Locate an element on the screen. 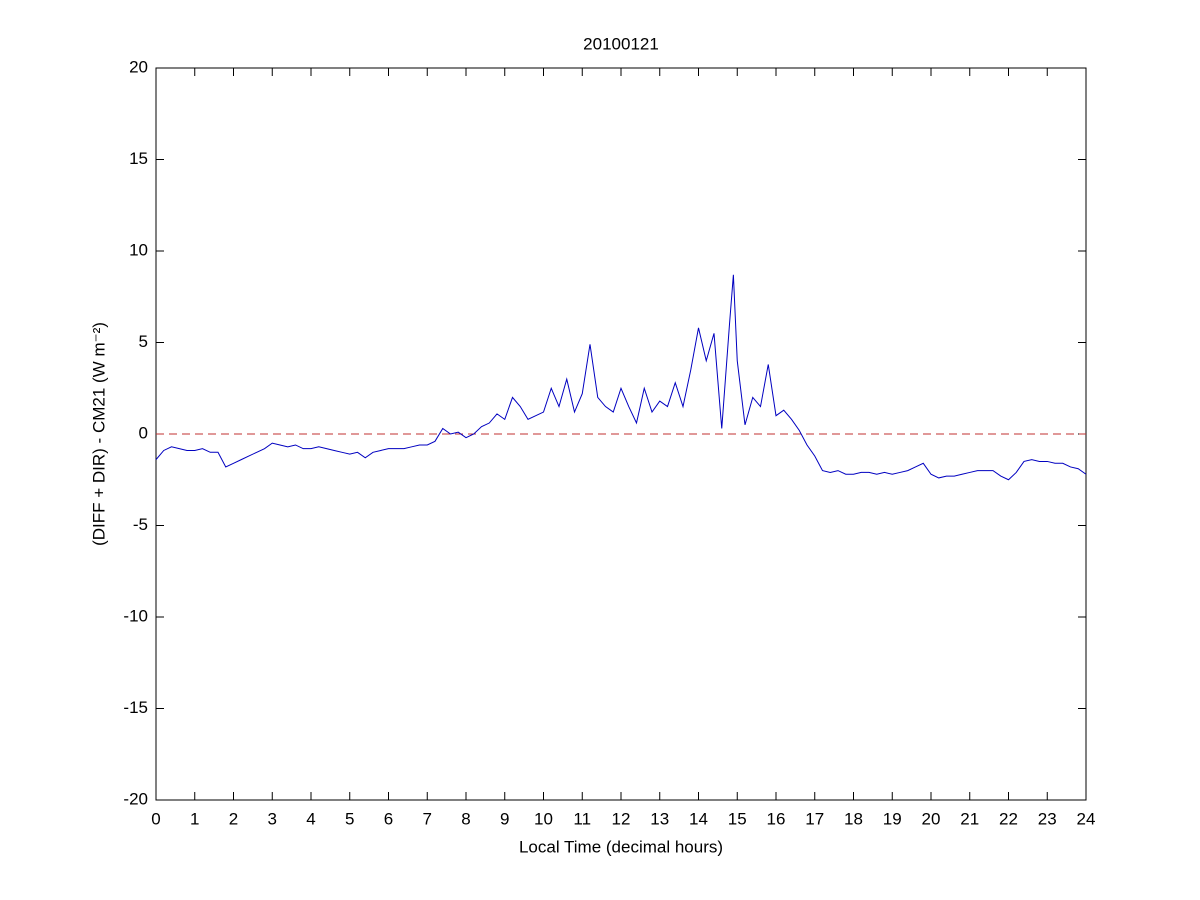 The width and height of the screenshot is (1200, 900). y-tick-label: -15 is located at coordinates (135, 707).